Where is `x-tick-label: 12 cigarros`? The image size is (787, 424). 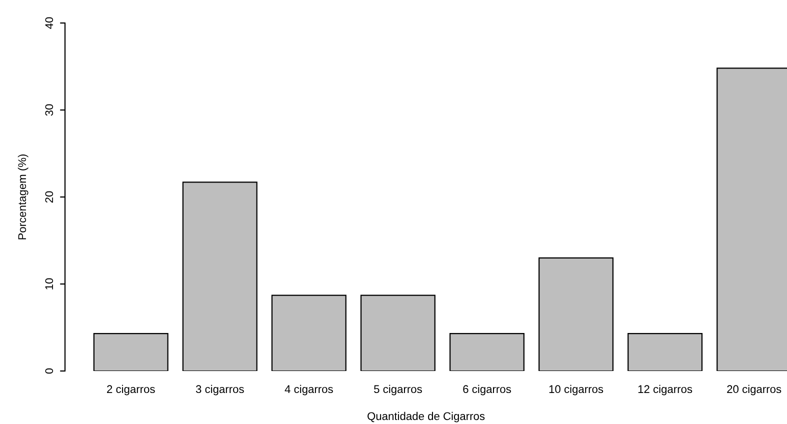
x-tick-label: 12 cigarros is located at coordinates (665, 390).